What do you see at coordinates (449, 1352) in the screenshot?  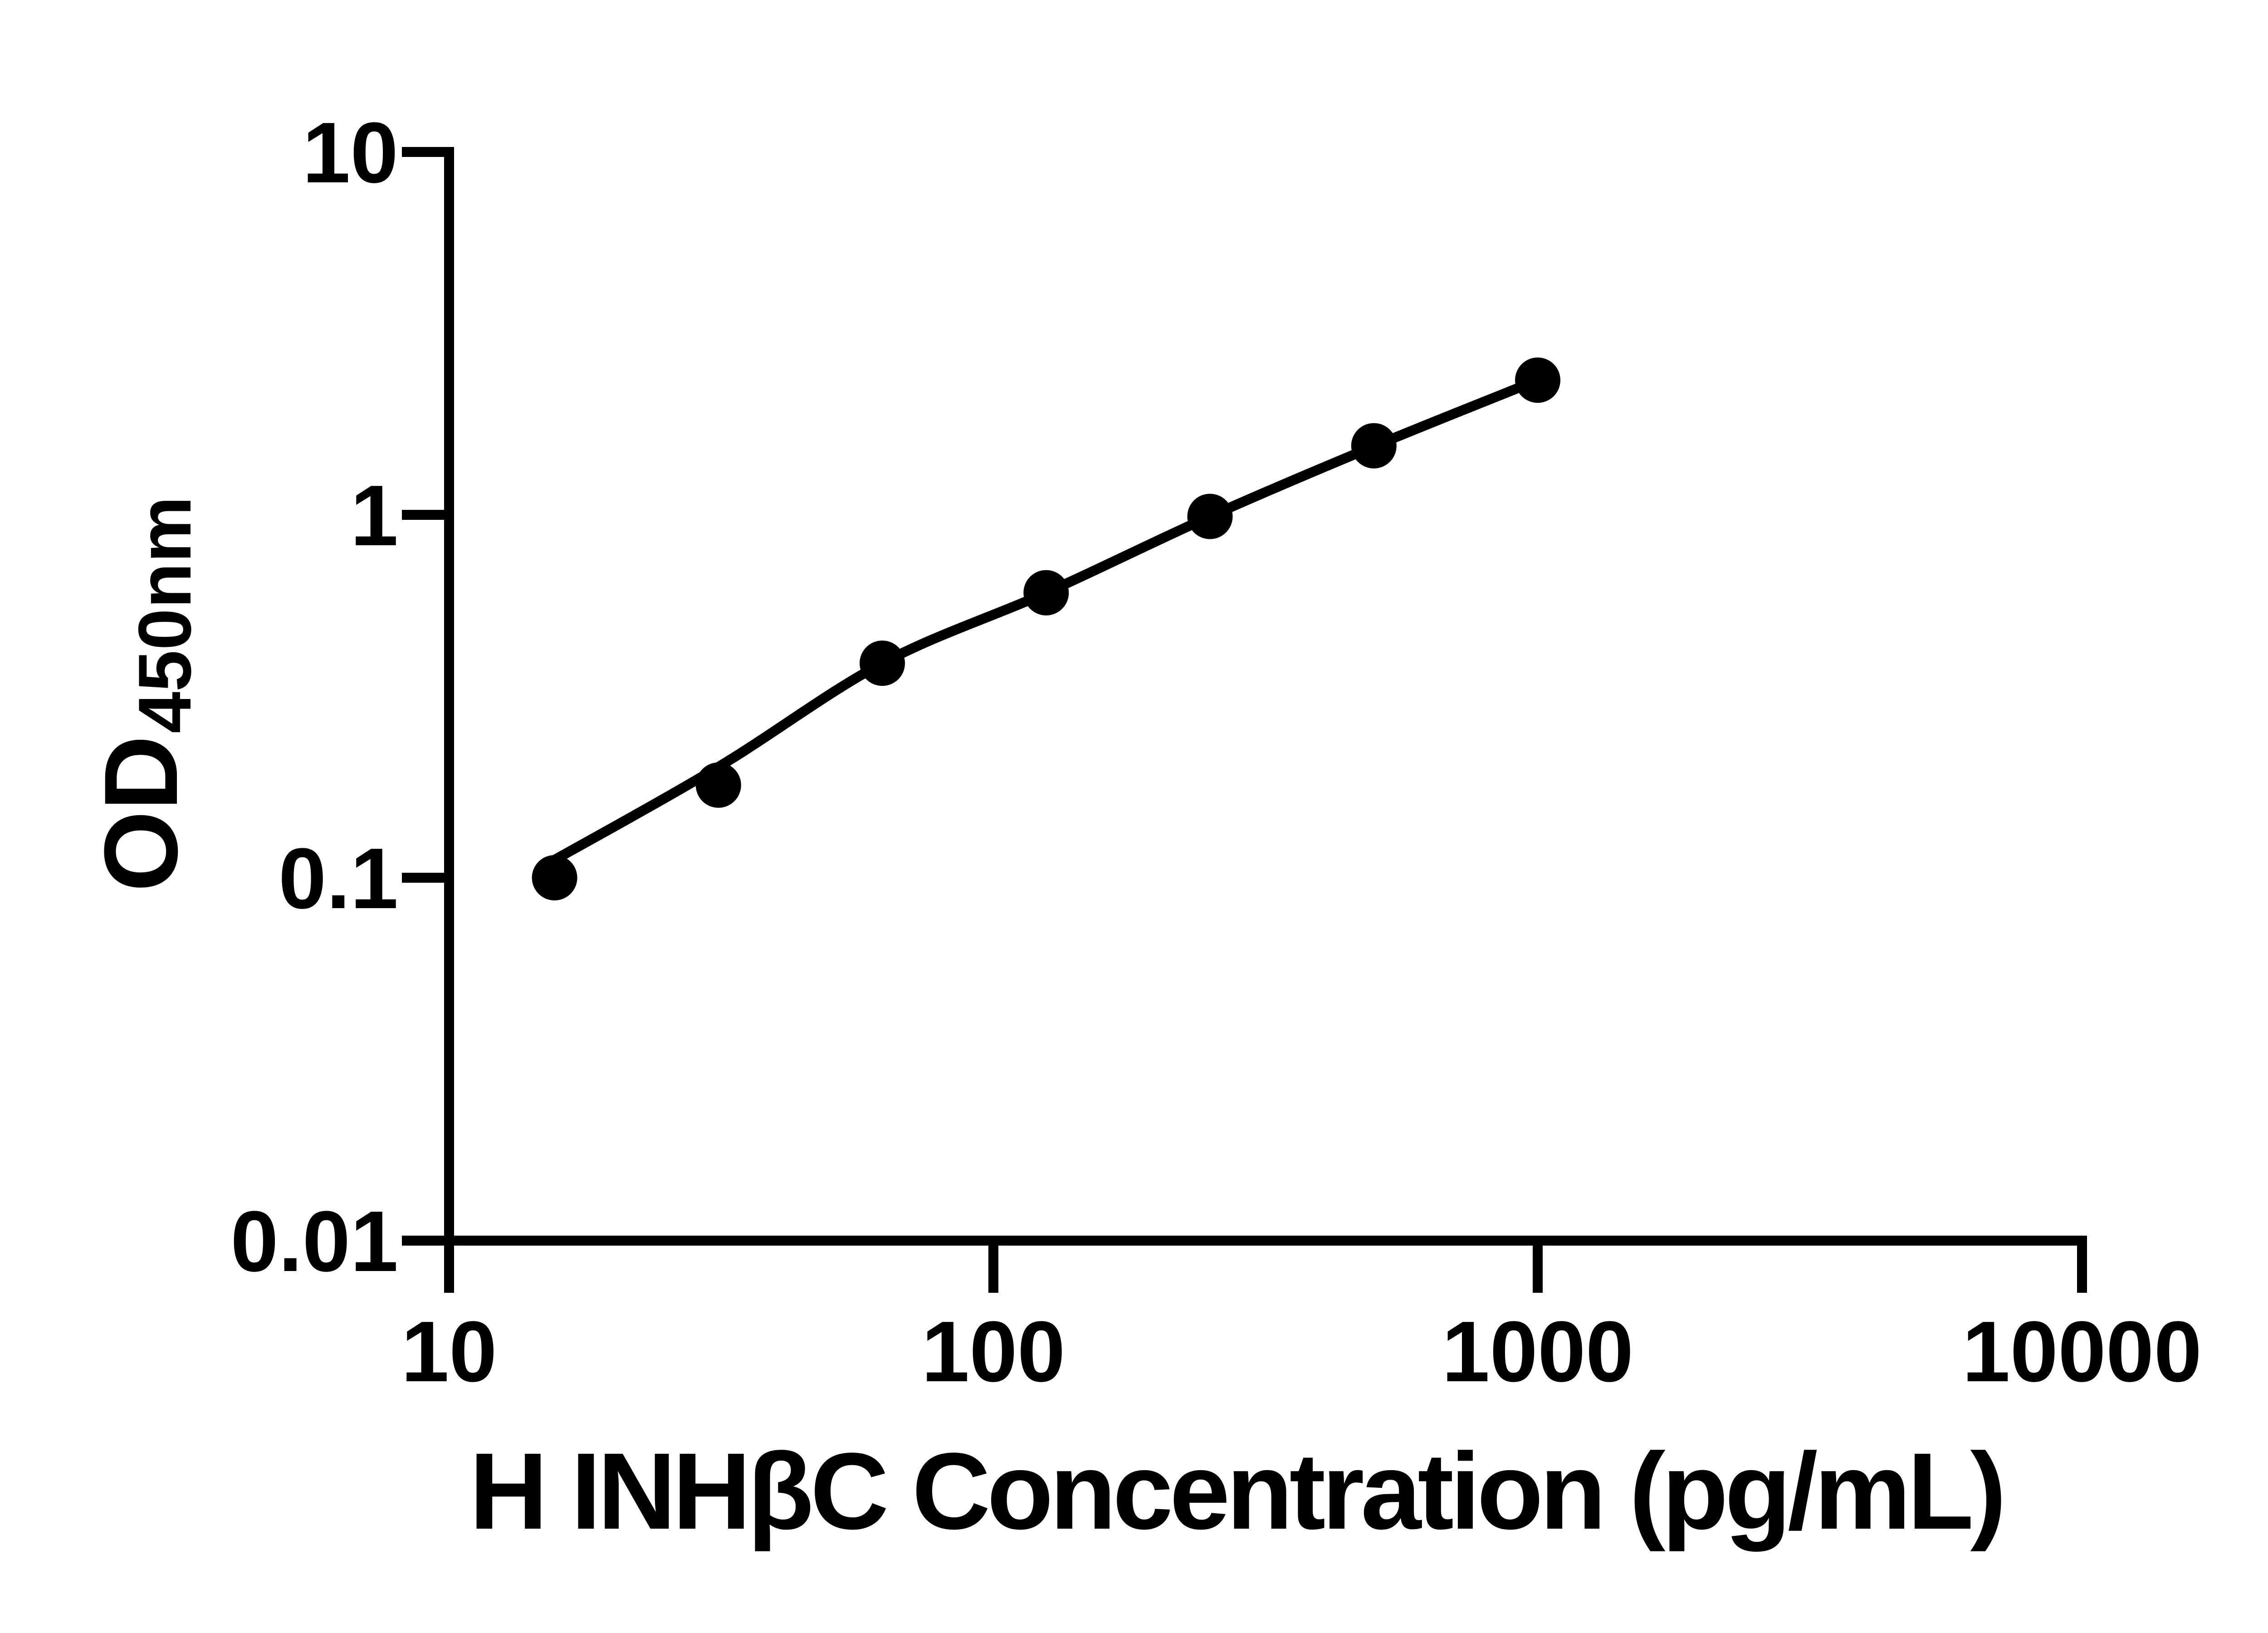 I see `x-tick-label: 10` at bounding box center [449, 1352].